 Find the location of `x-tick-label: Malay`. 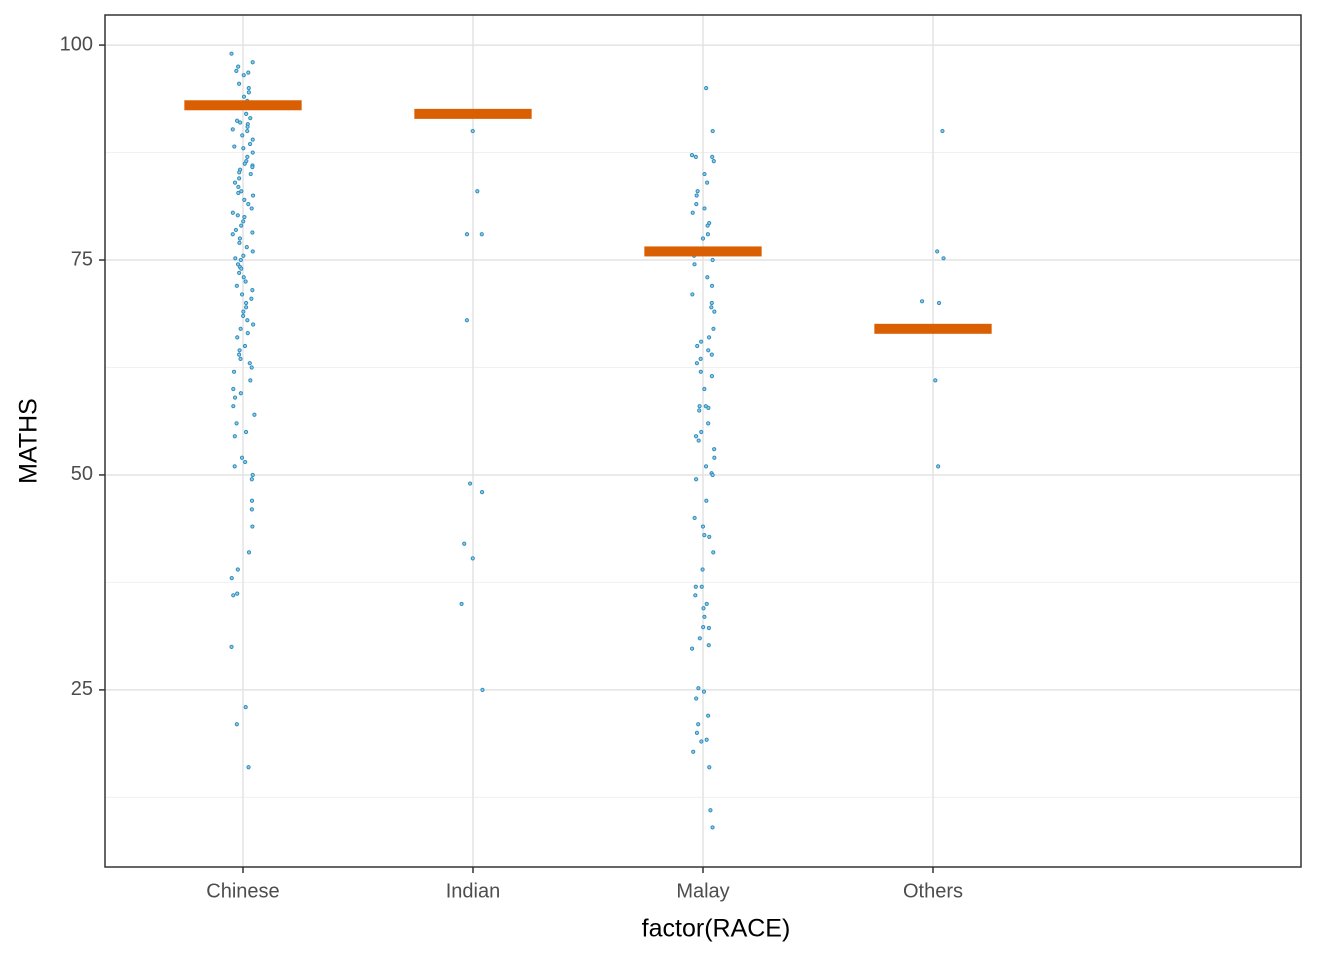

x-tick-label: Malay is located at coordinates (702, 891).